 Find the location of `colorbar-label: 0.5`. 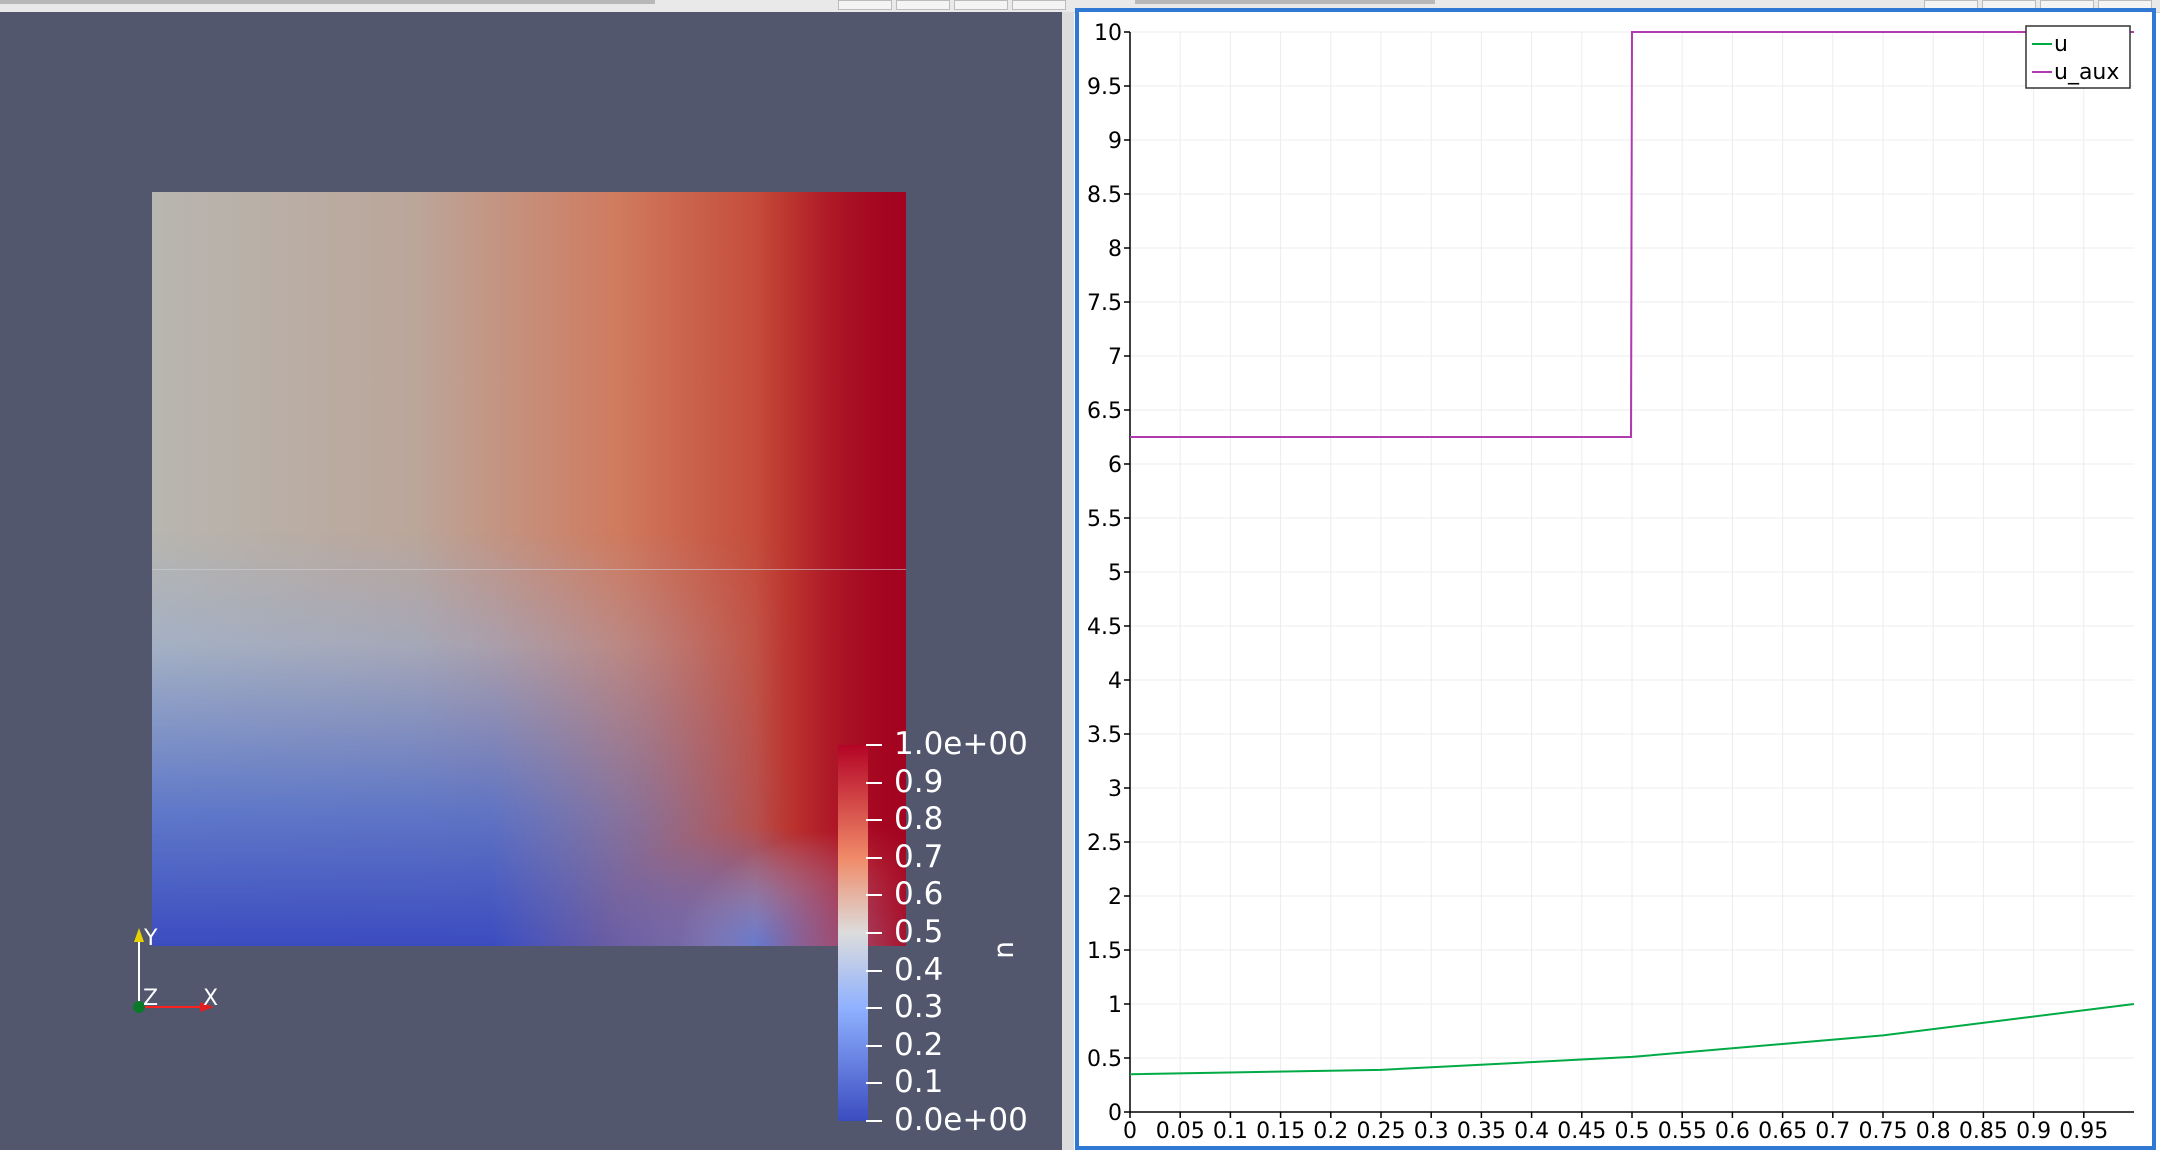

colorbar-label: 0.5 is located at coordinates (919, 932).